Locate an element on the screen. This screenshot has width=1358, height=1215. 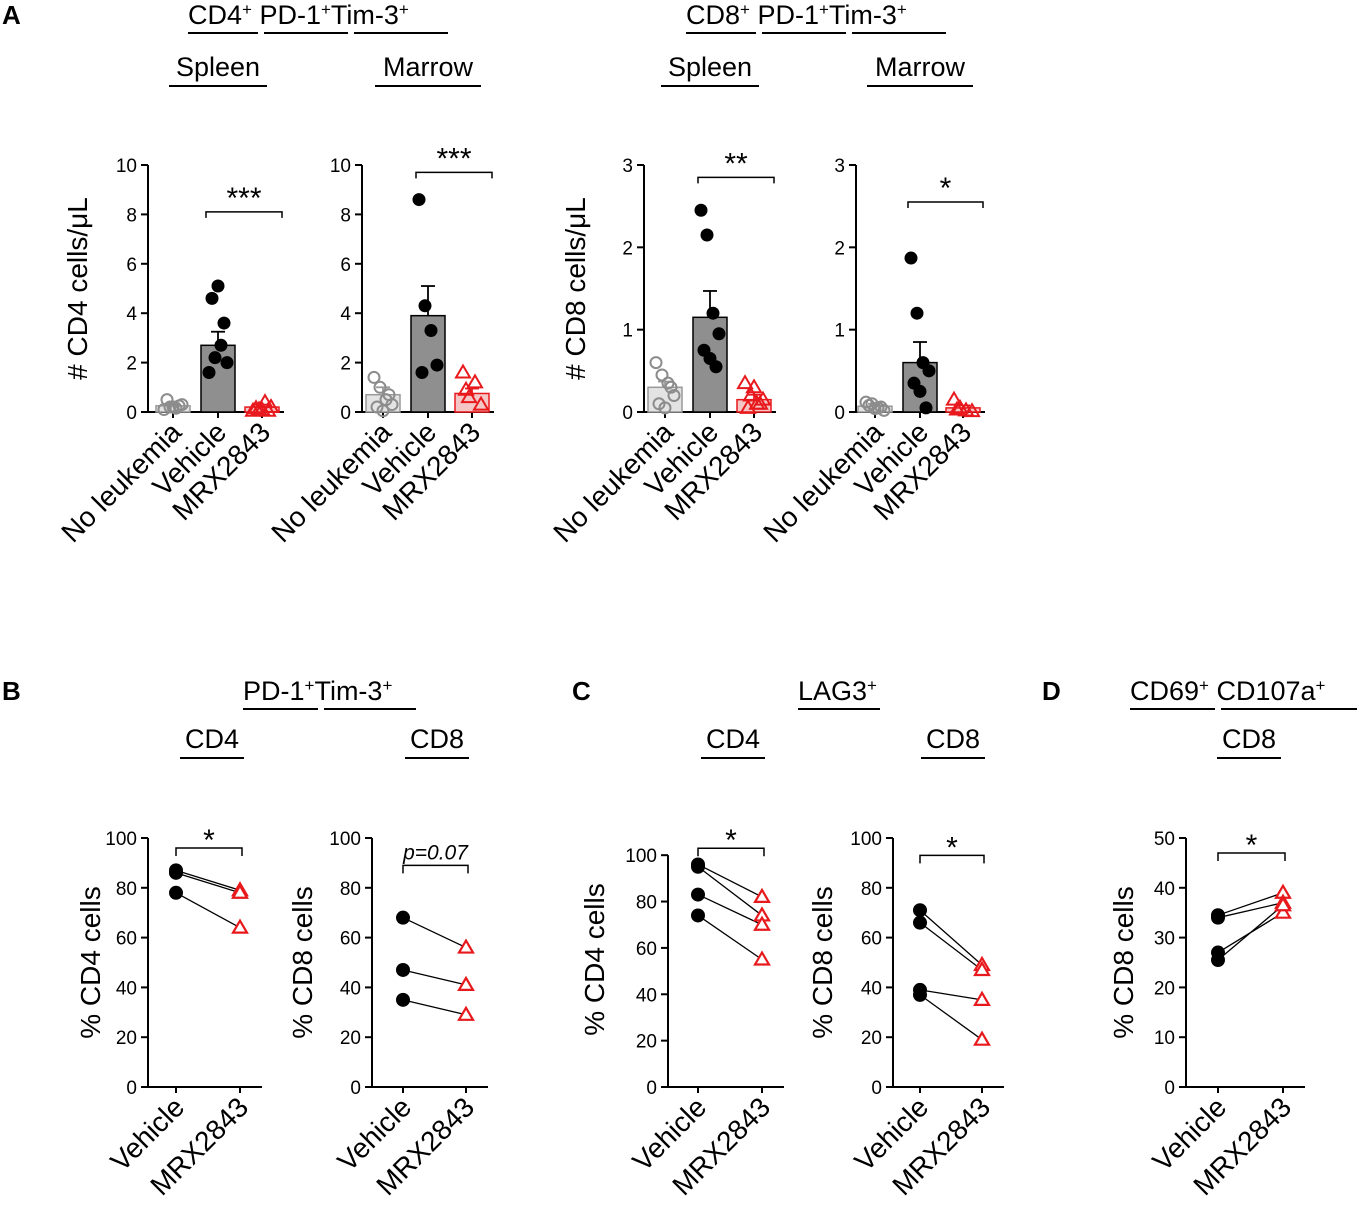
subplot-title: CD4 is located at coordinates (733, 739).